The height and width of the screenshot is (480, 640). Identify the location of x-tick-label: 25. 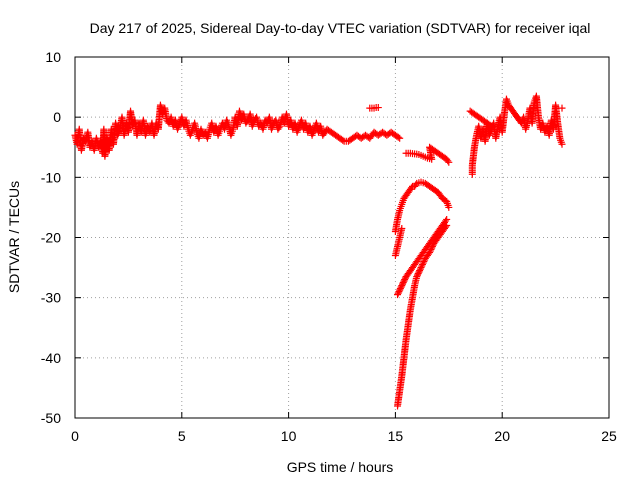
(609, 436).